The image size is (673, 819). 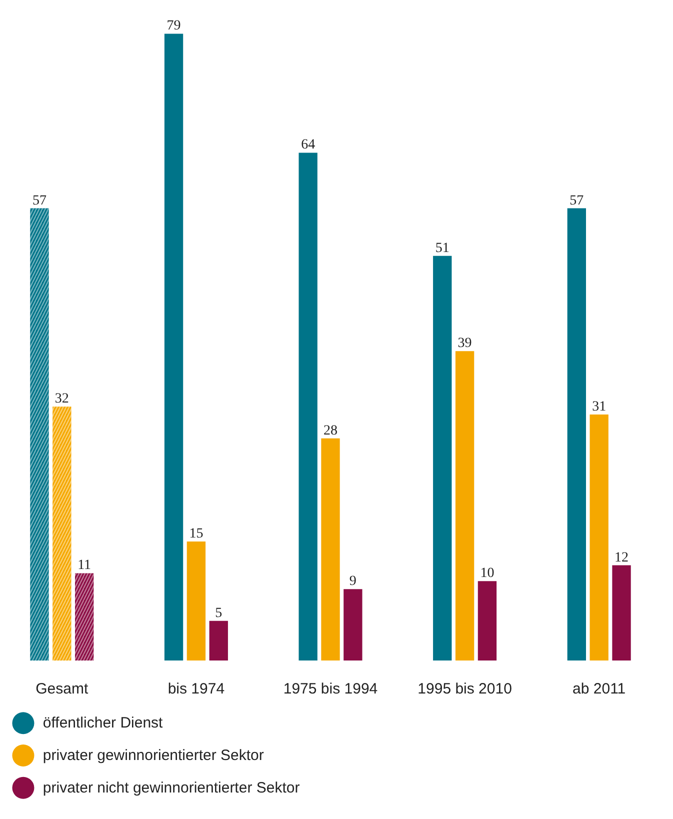 What do you see at coordinates (196, 689) in the screenshot?
I see `x-tick-label: bis 1974` at bounding box center [196, 689].